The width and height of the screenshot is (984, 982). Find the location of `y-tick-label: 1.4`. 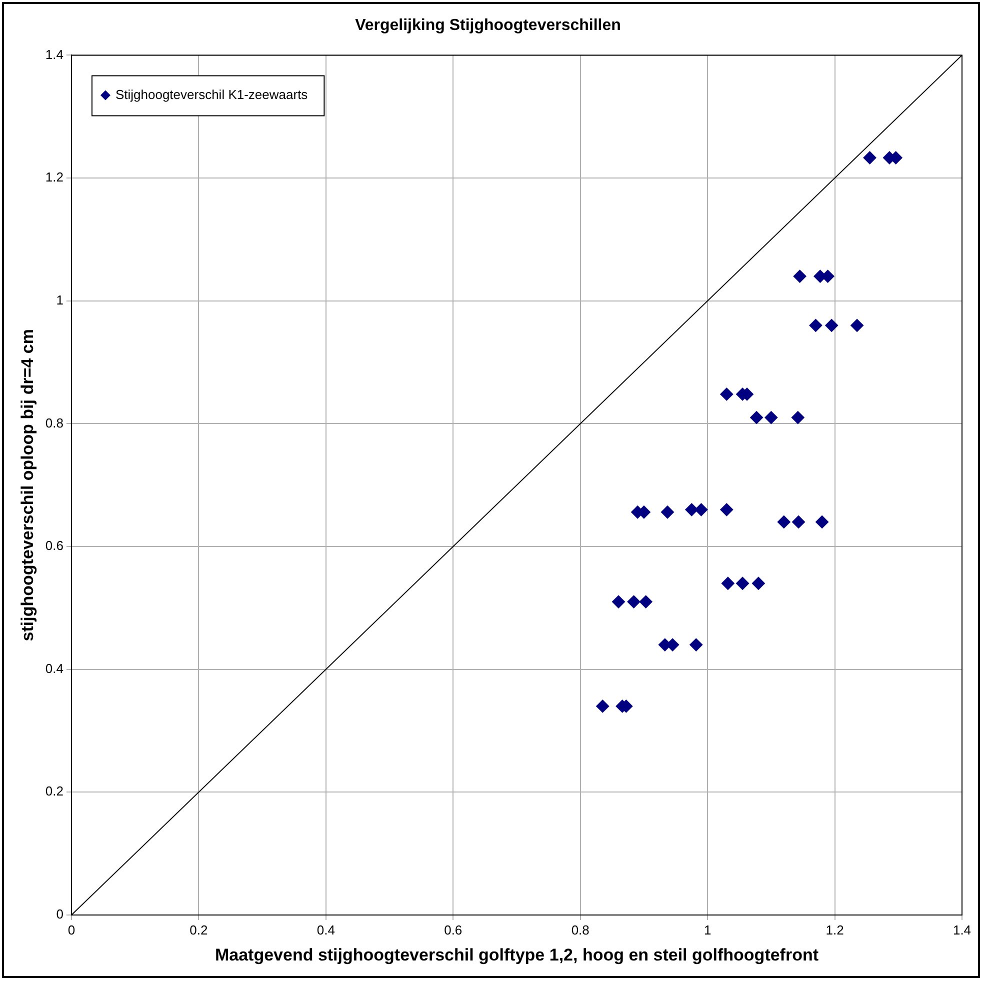

y-tick-label: 1.4 is located at coordinates (54, 54).